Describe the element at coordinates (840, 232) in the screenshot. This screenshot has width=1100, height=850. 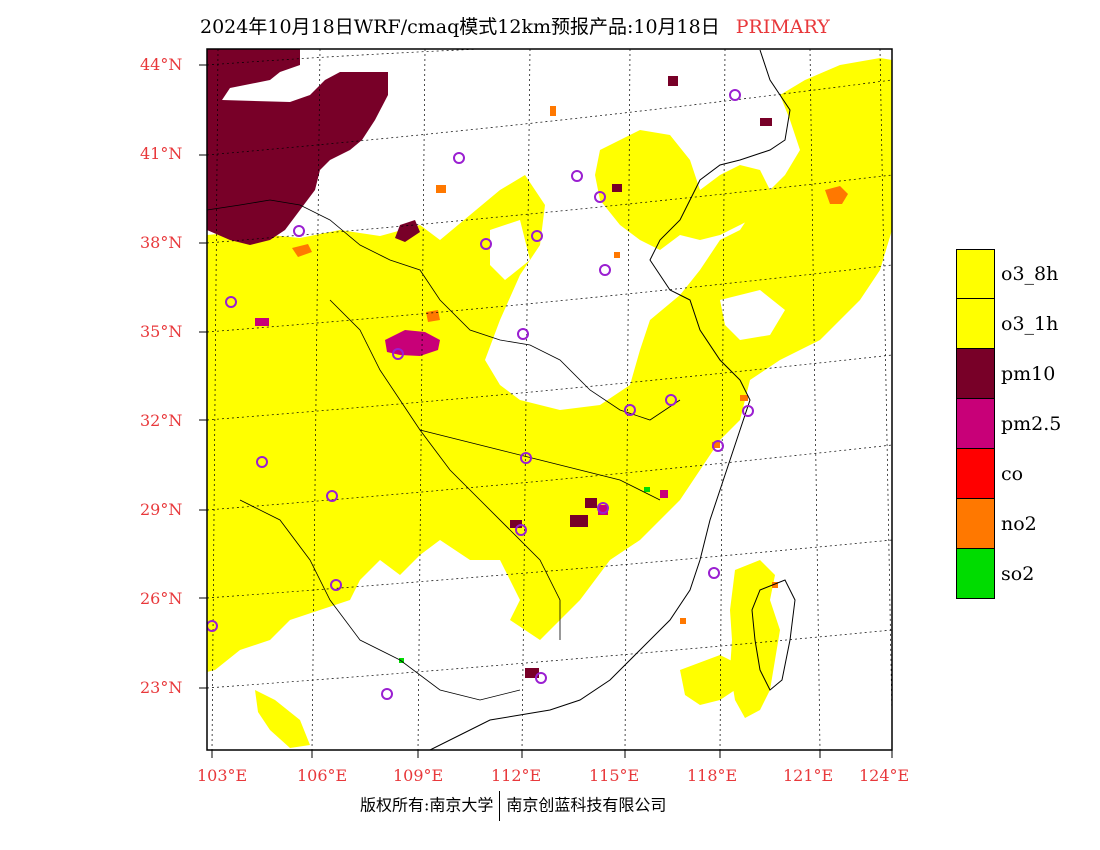
I see `o3-area-ne` at that location.